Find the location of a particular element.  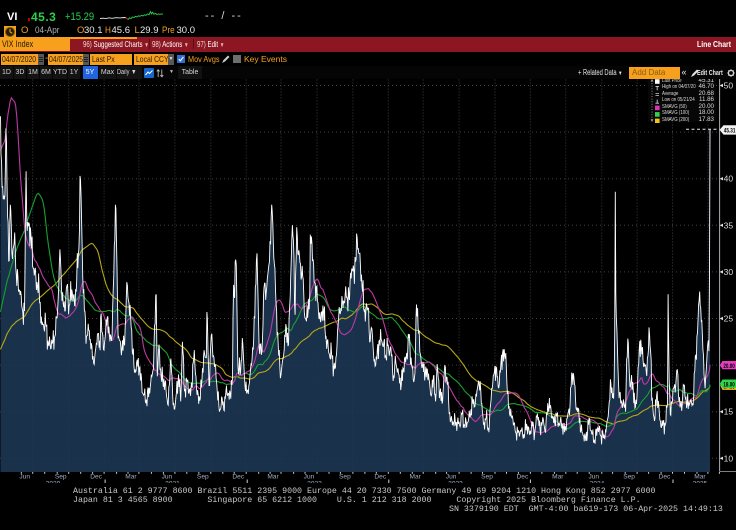

svg-text: 20.00 is located at coordinates (729, 366).